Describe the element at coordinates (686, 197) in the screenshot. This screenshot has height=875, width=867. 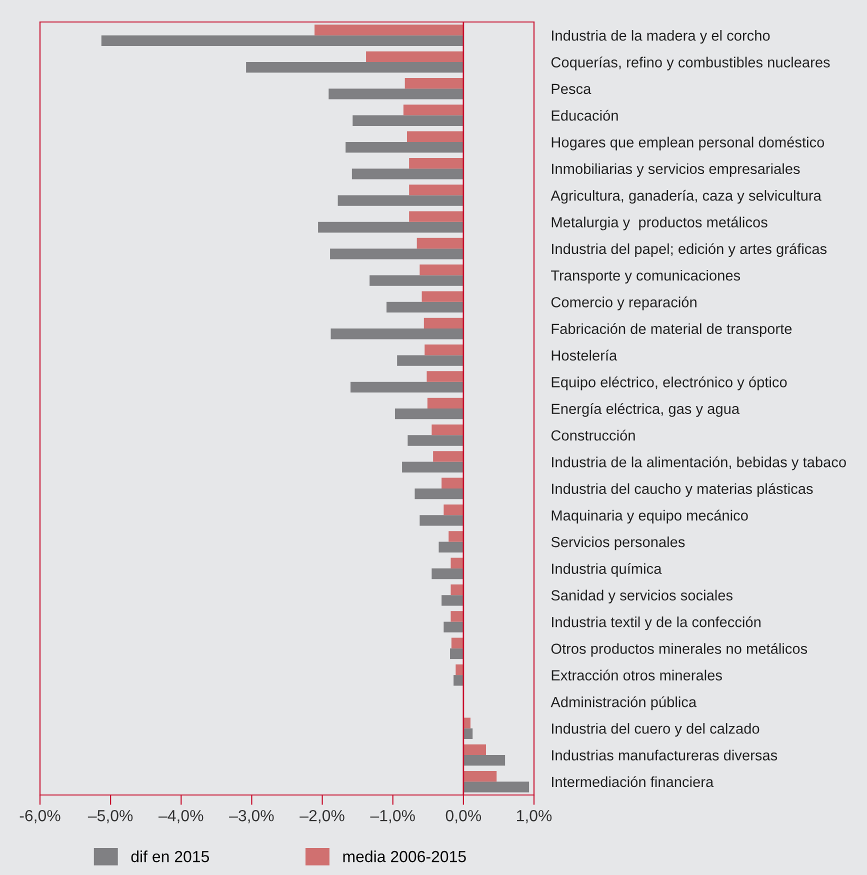
I see `y-tick-label: Agricultura, ganadería, caza y selvicultura` at that location.